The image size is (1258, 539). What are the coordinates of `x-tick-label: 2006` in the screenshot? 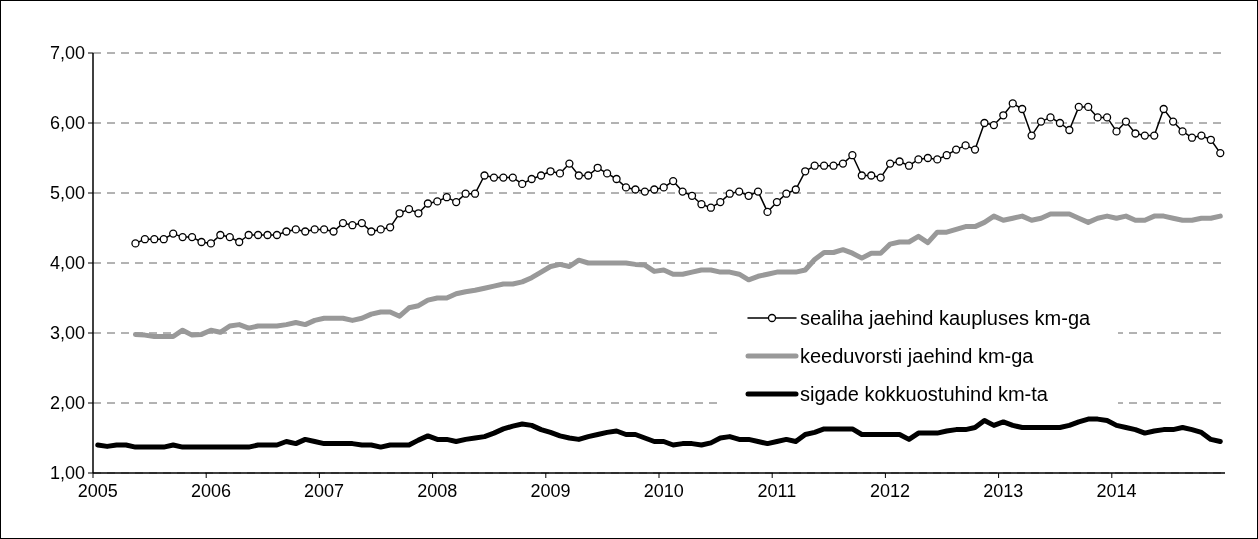 It's located at (210, 491).